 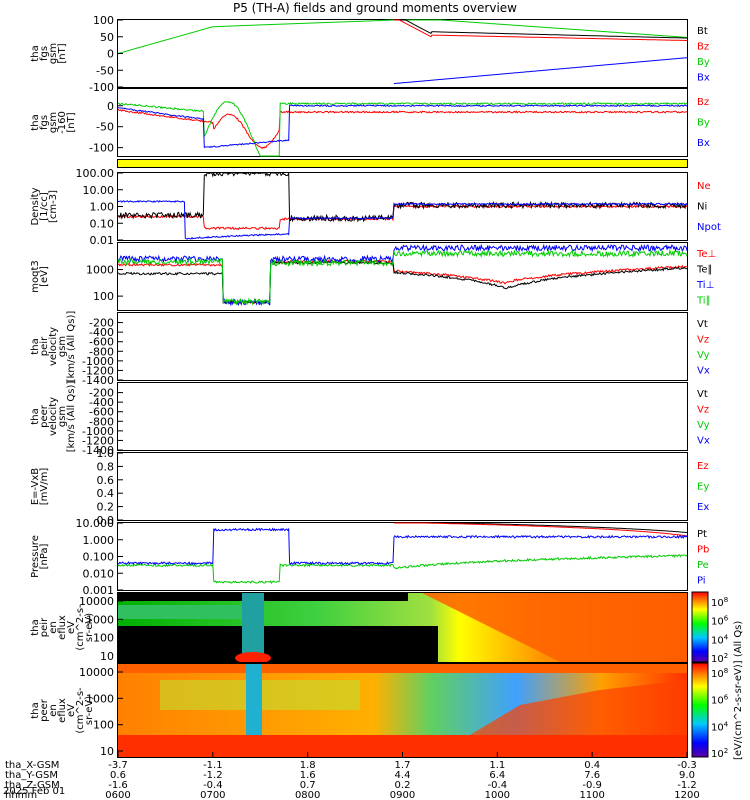 What do you see at coordinates (703, 507) in the screenshot?
I see `legend-entry: Ex` at bounding box center [703, 507].